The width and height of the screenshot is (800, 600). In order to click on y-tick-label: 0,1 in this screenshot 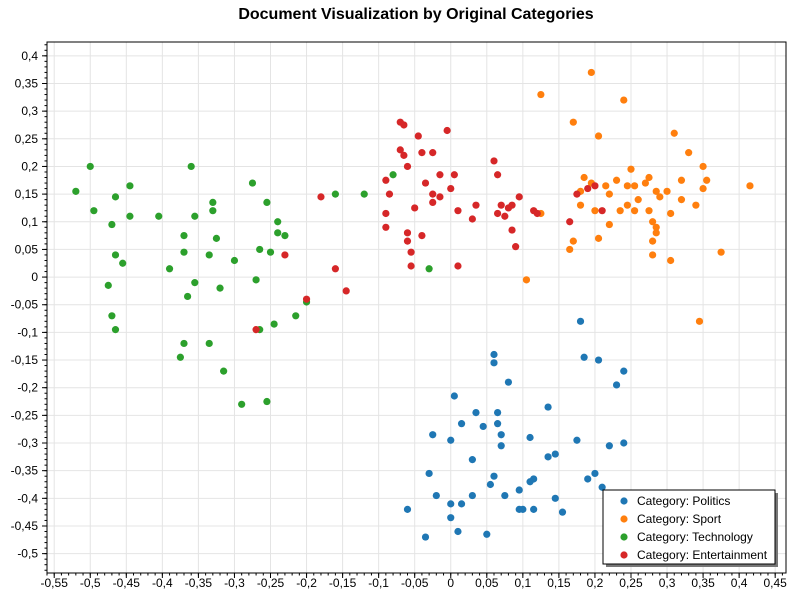, I will do `click(29, 222)`.